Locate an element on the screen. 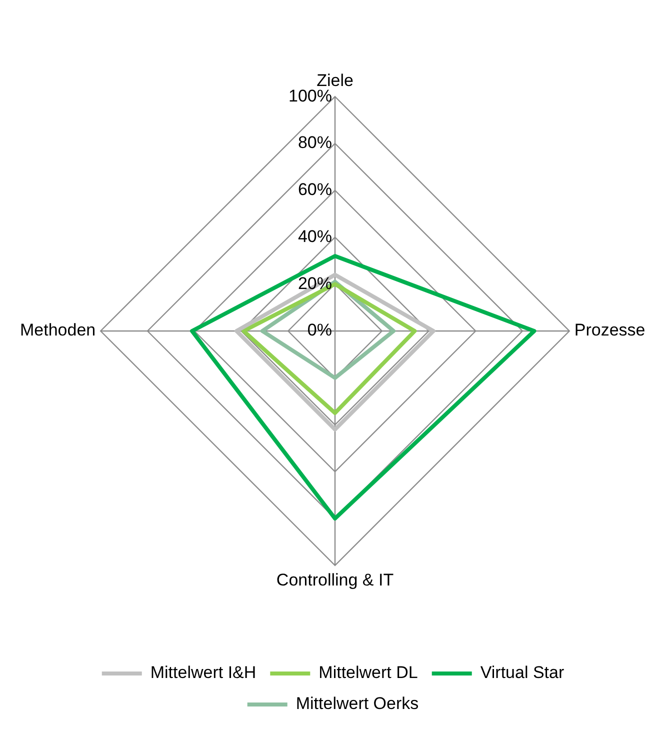 The image size is (666, 735). spoke-label: Methoden is located at coordinates (58, 330).